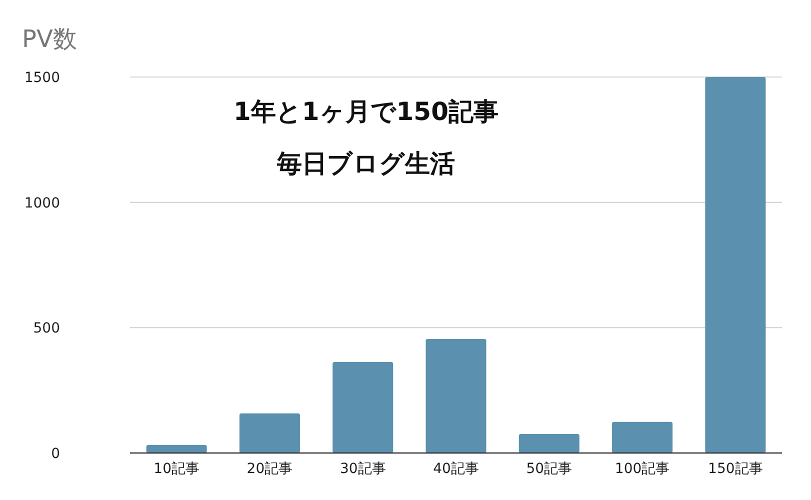 This screenshot has width=811, height=500. I want to click on x-tick-label: 20記事, so click(269, 469).